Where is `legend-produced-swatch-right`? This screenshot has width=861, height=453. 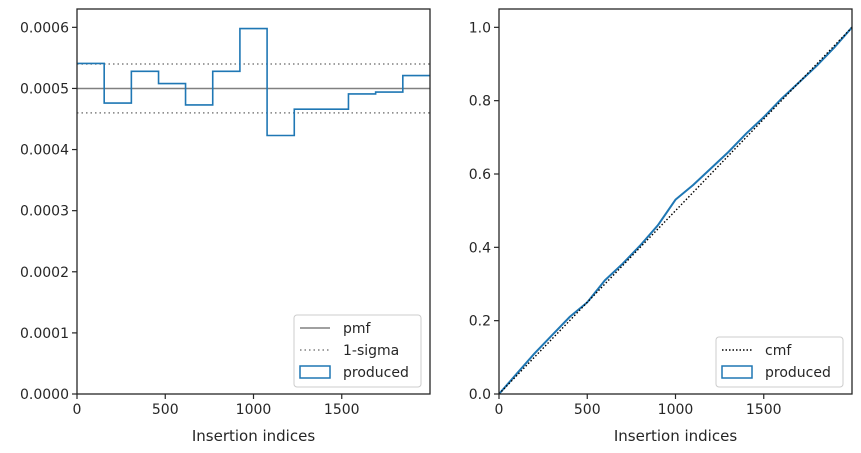 legend-produced-swatch-right is located at coordinates (737, 372).